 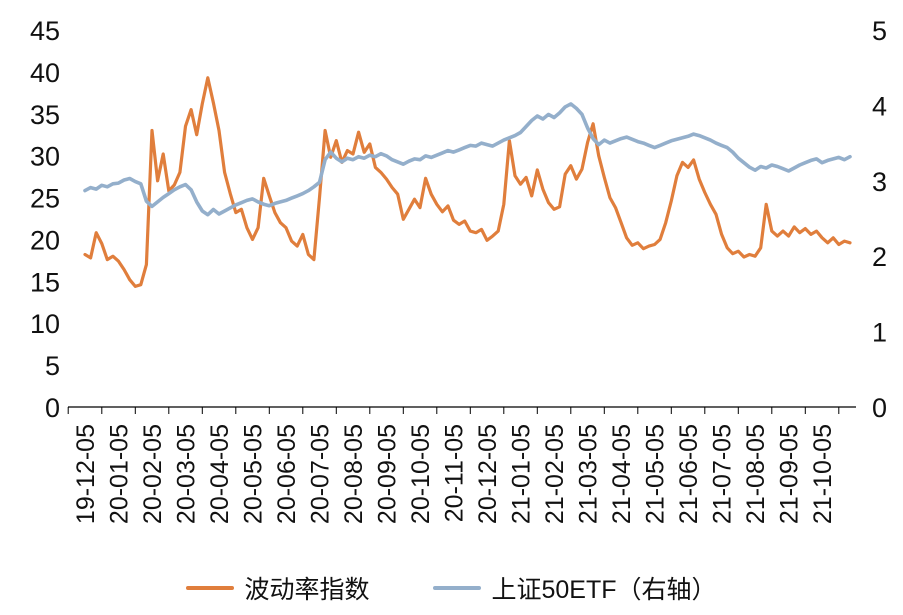 I want to click on right-axis-label: 1, so click(x=879, y=333).